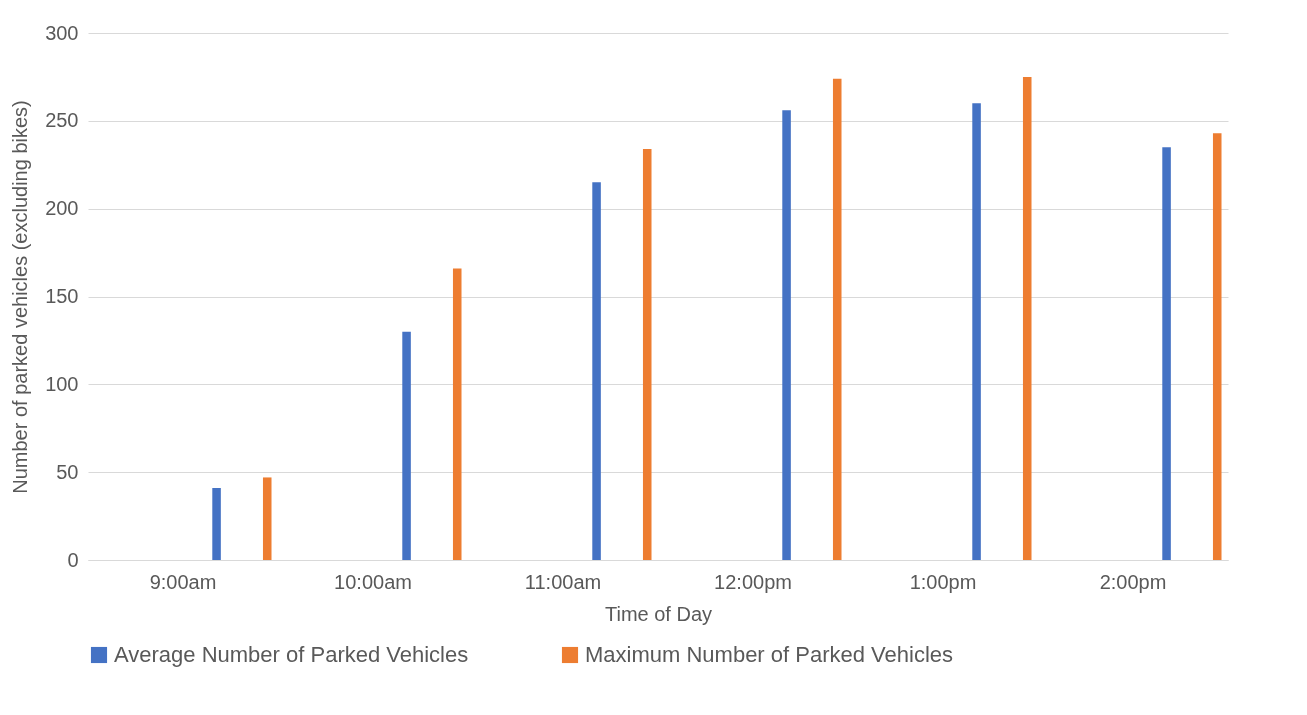 The image size is (1307, 715). What do you see at coordinates (373, 581) in the screenshot?
I see `x-tick-label: 10:00am` at bounding box center [373, 581].